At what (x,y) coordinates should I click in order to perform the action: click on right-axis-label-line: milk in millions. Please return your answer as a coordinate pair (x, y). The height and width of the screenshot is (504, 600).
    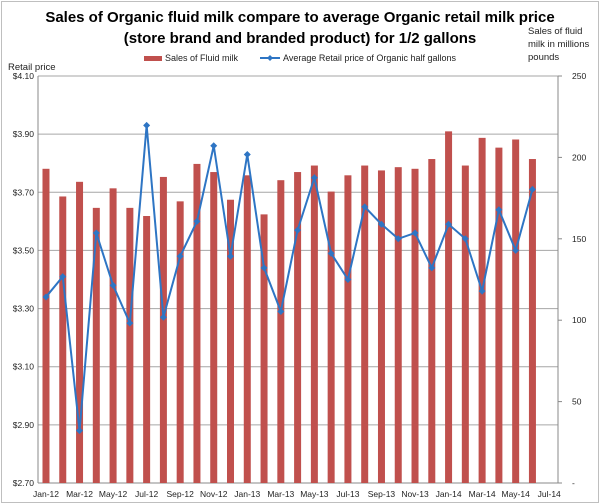
    Looking at the image, I should click on (559, 44).